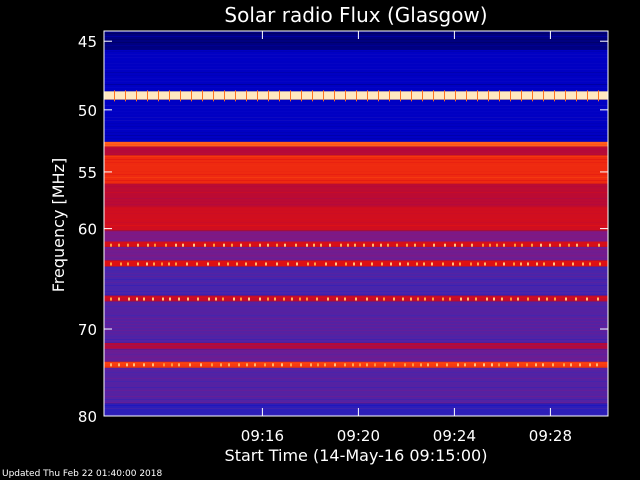  I want to click on chart-title: Solar radio Flux (Glasgow), so click(355, 15).